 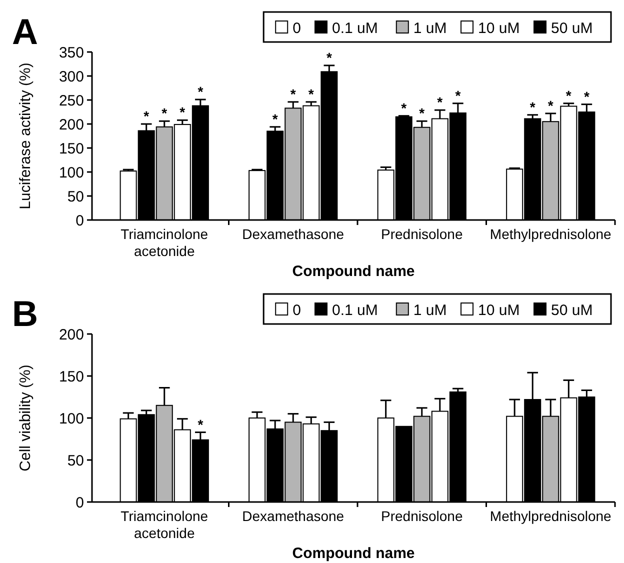 I want to click on y-tick-label: 250, so click(x=71, y=101).